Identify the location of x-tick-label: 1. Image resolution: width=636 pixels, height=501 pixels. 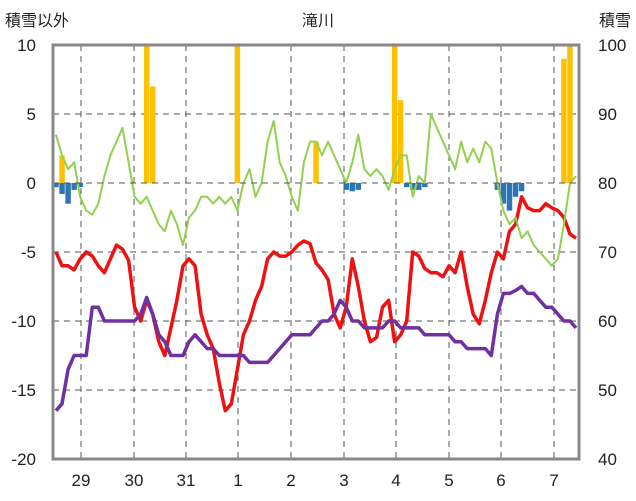
(237, 480).